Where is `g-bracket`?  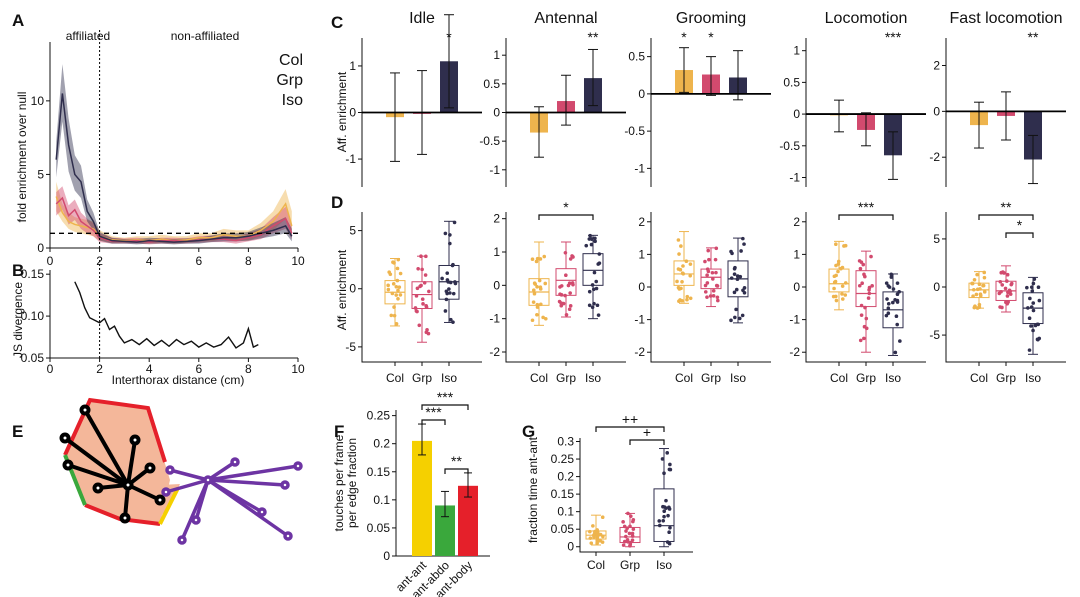
g-bracket is located at coordinates (630, 429).